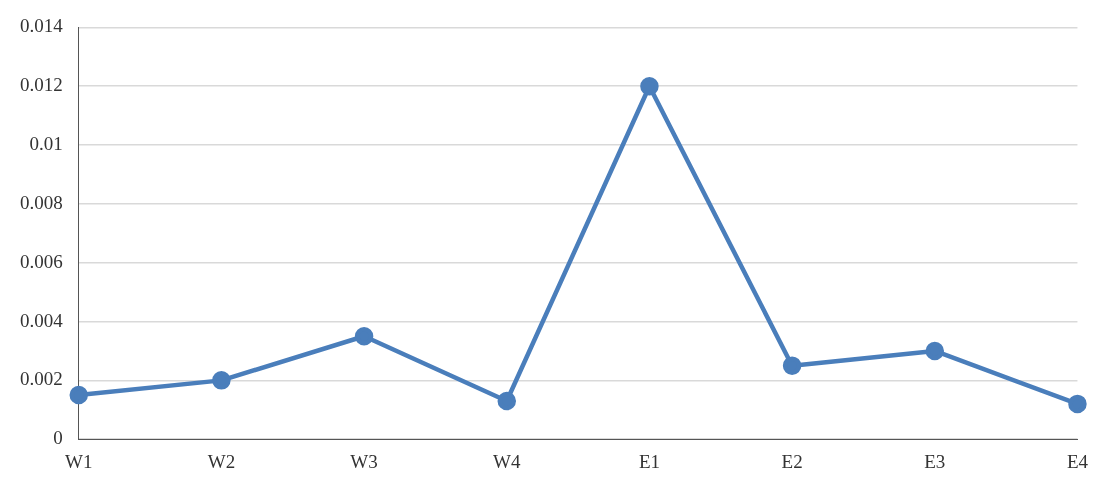 The width and height of the screenshot is (1100, 490). Describe the element at coordinates (41, 261) in the screenshot. I see `y-tick-label: 0.006` at that location.